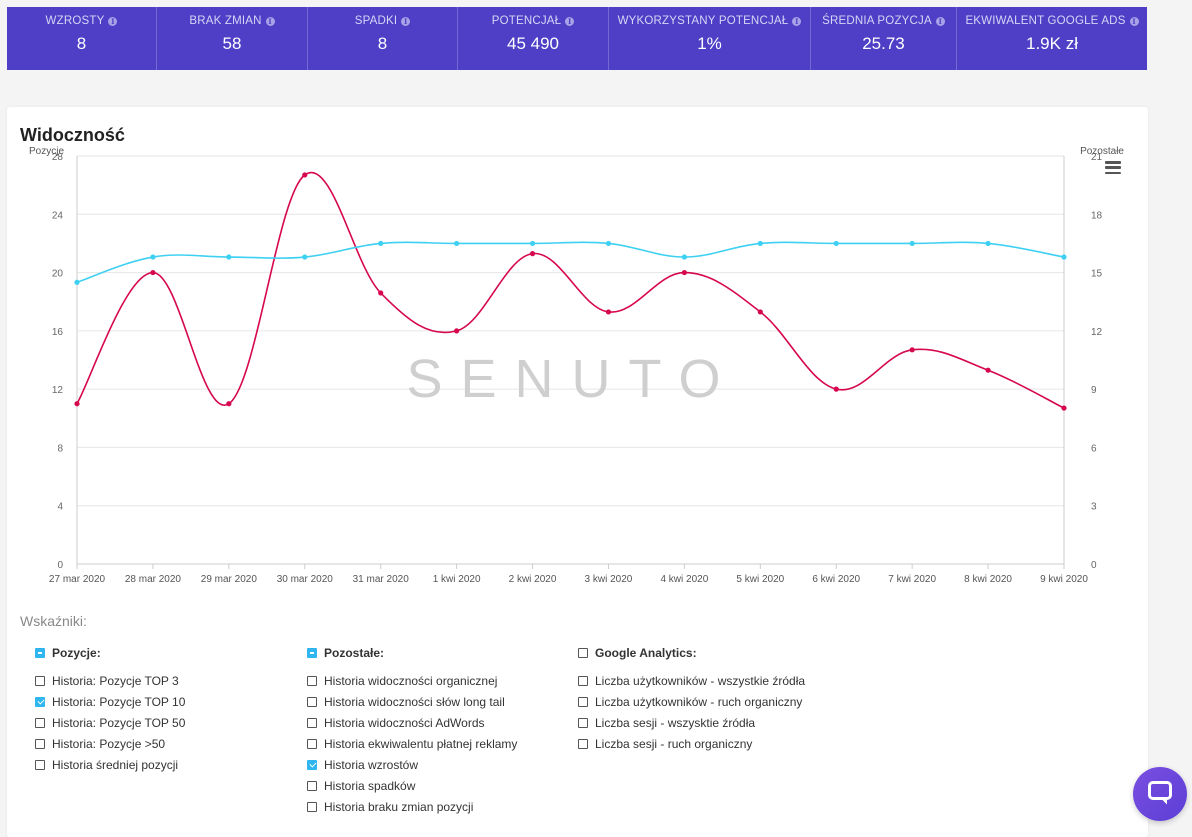 This screenshot has width=1192, height=837. I want to click on x-tick-label: 1 kwi 2020, so click(457, 579).